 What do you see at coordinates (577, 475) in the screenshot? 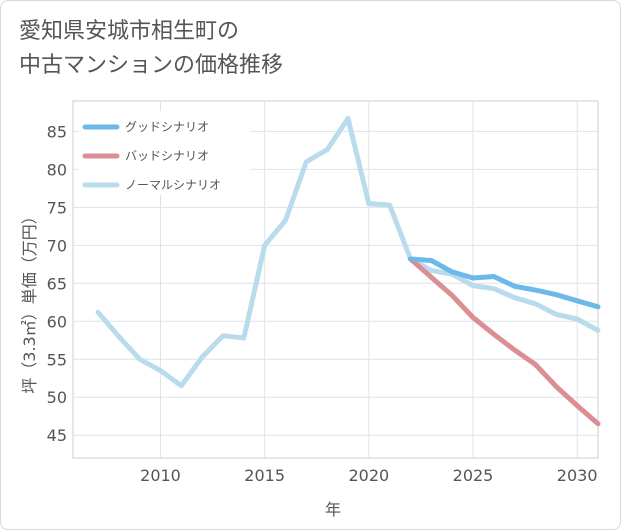
I see `x-tick-2030: 2030` at bounding box center [577, 475].